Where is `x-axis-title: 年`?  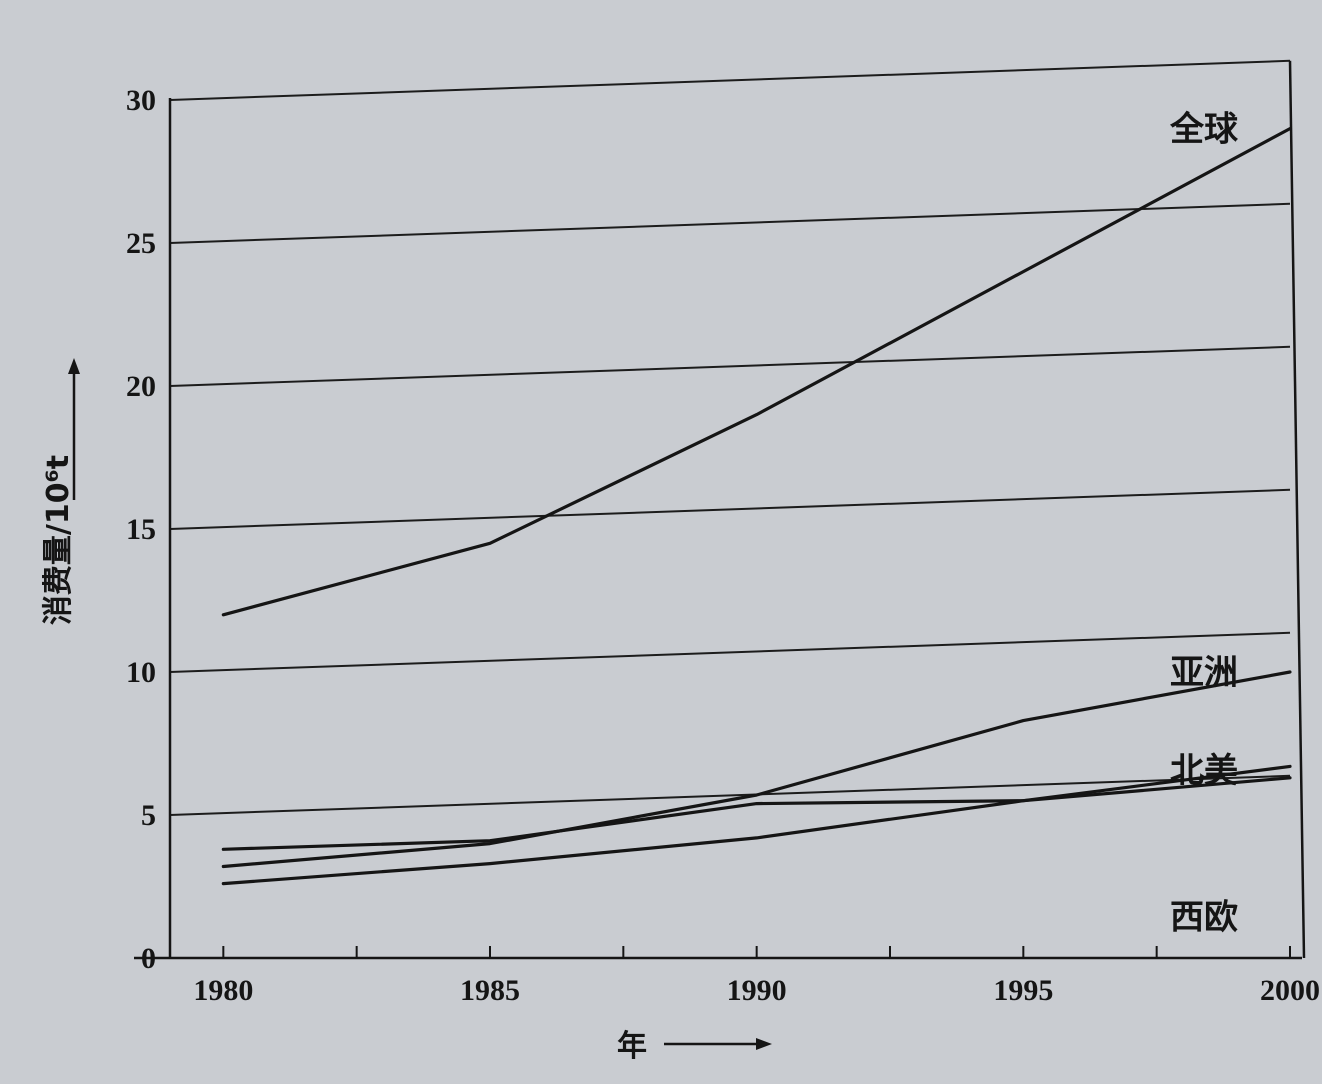
x-axis-title: 年 is located at coordinates (632, 1046).